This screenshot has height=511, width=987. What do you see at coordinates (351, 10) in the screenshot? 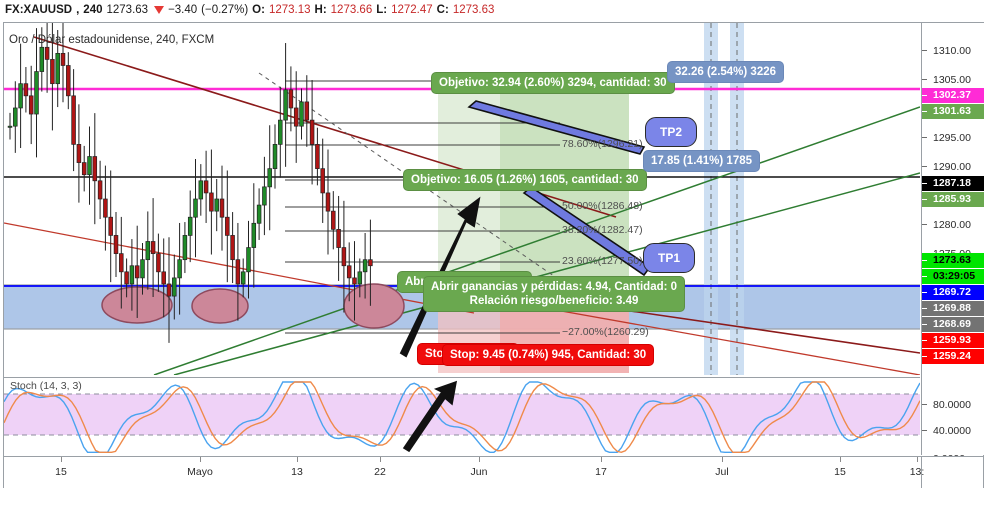
I see `high-value: 1273.66` at bounding box center [351, 10].